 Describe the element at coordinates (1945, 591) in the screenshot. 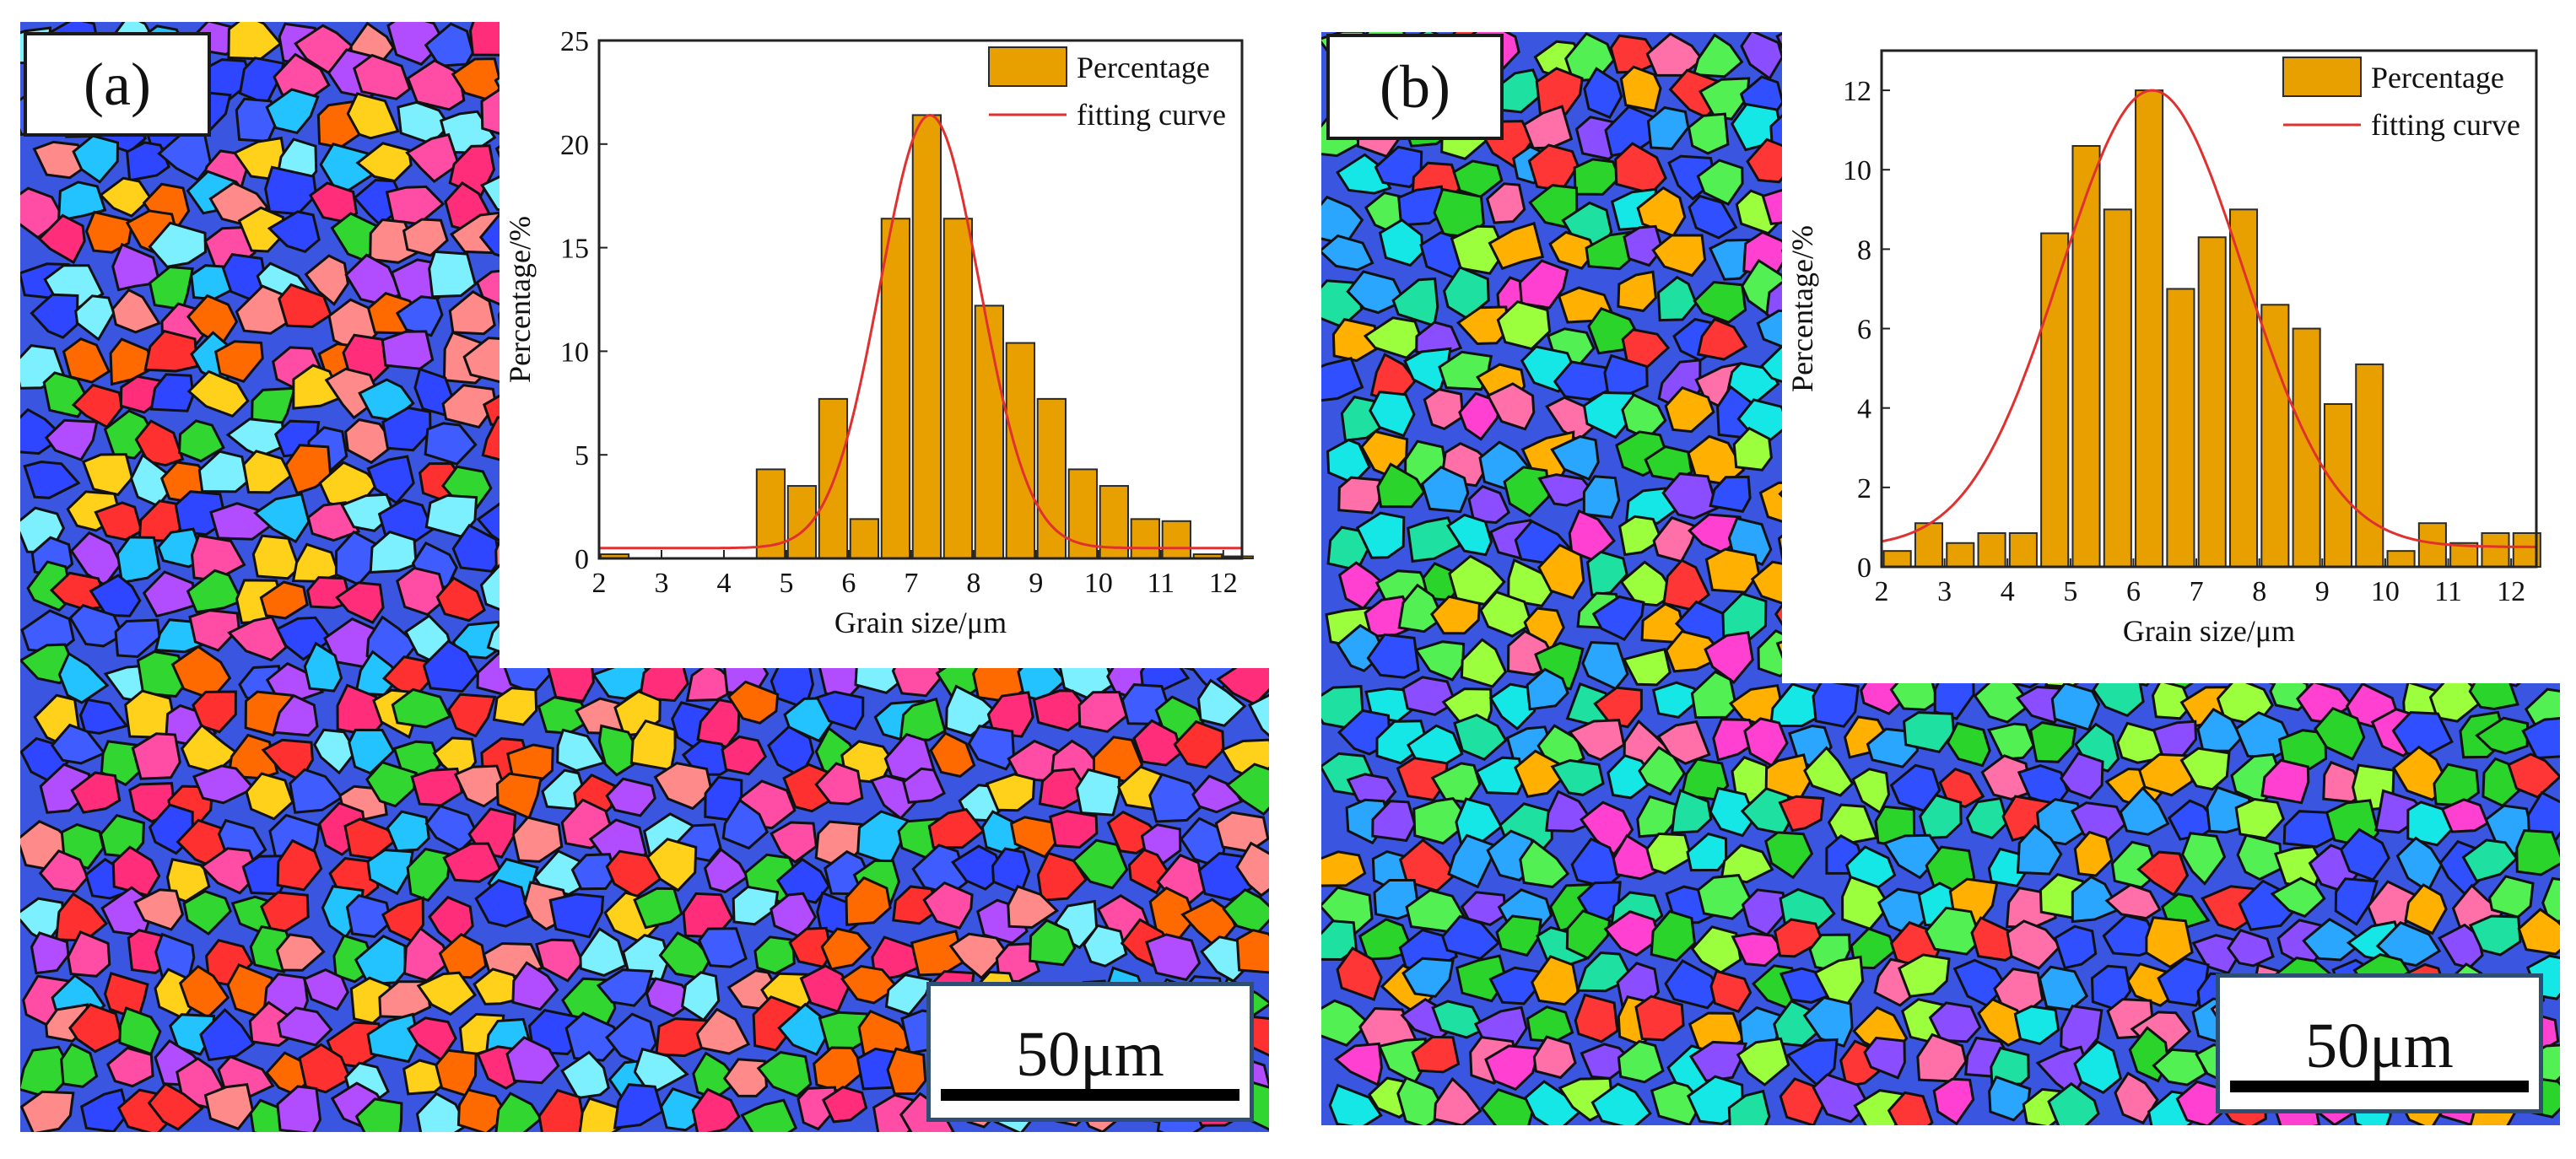

I see `chart-b-x-tick-label: 3` at that location.